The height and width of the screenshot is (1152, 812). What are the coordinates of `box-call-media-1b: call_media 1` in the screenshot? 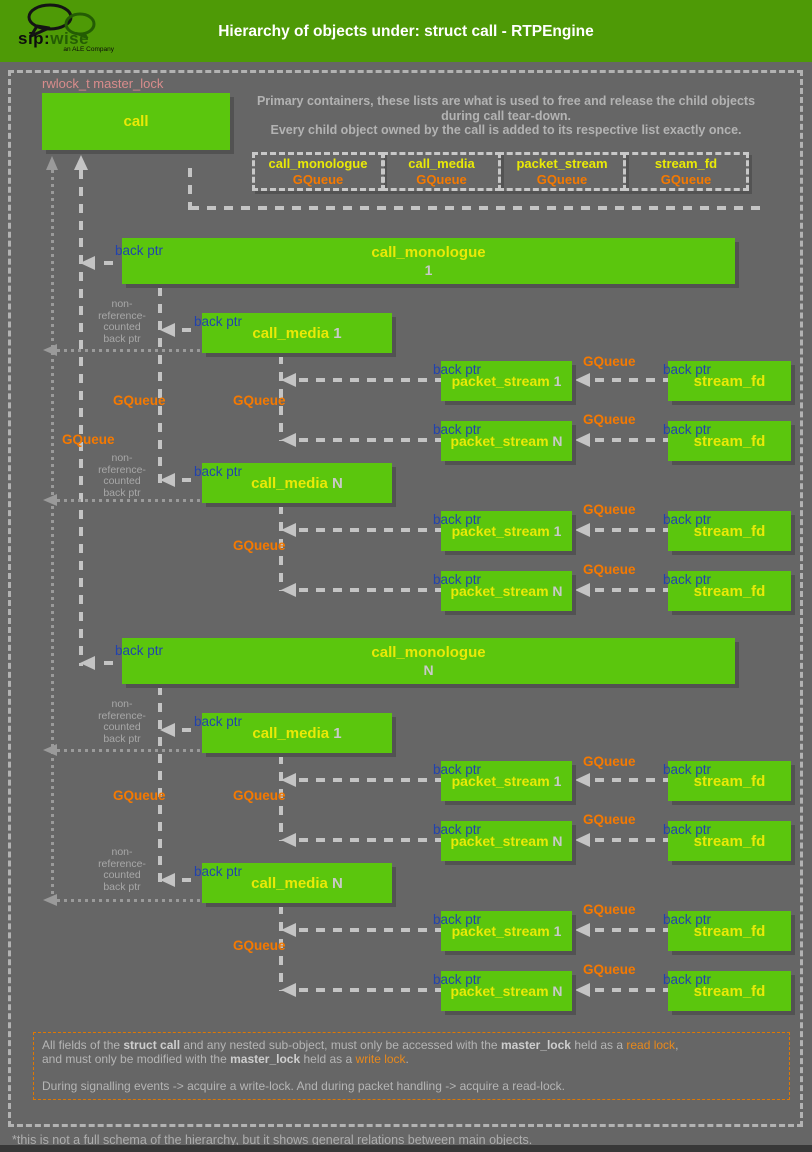 It's located at (297, 733).